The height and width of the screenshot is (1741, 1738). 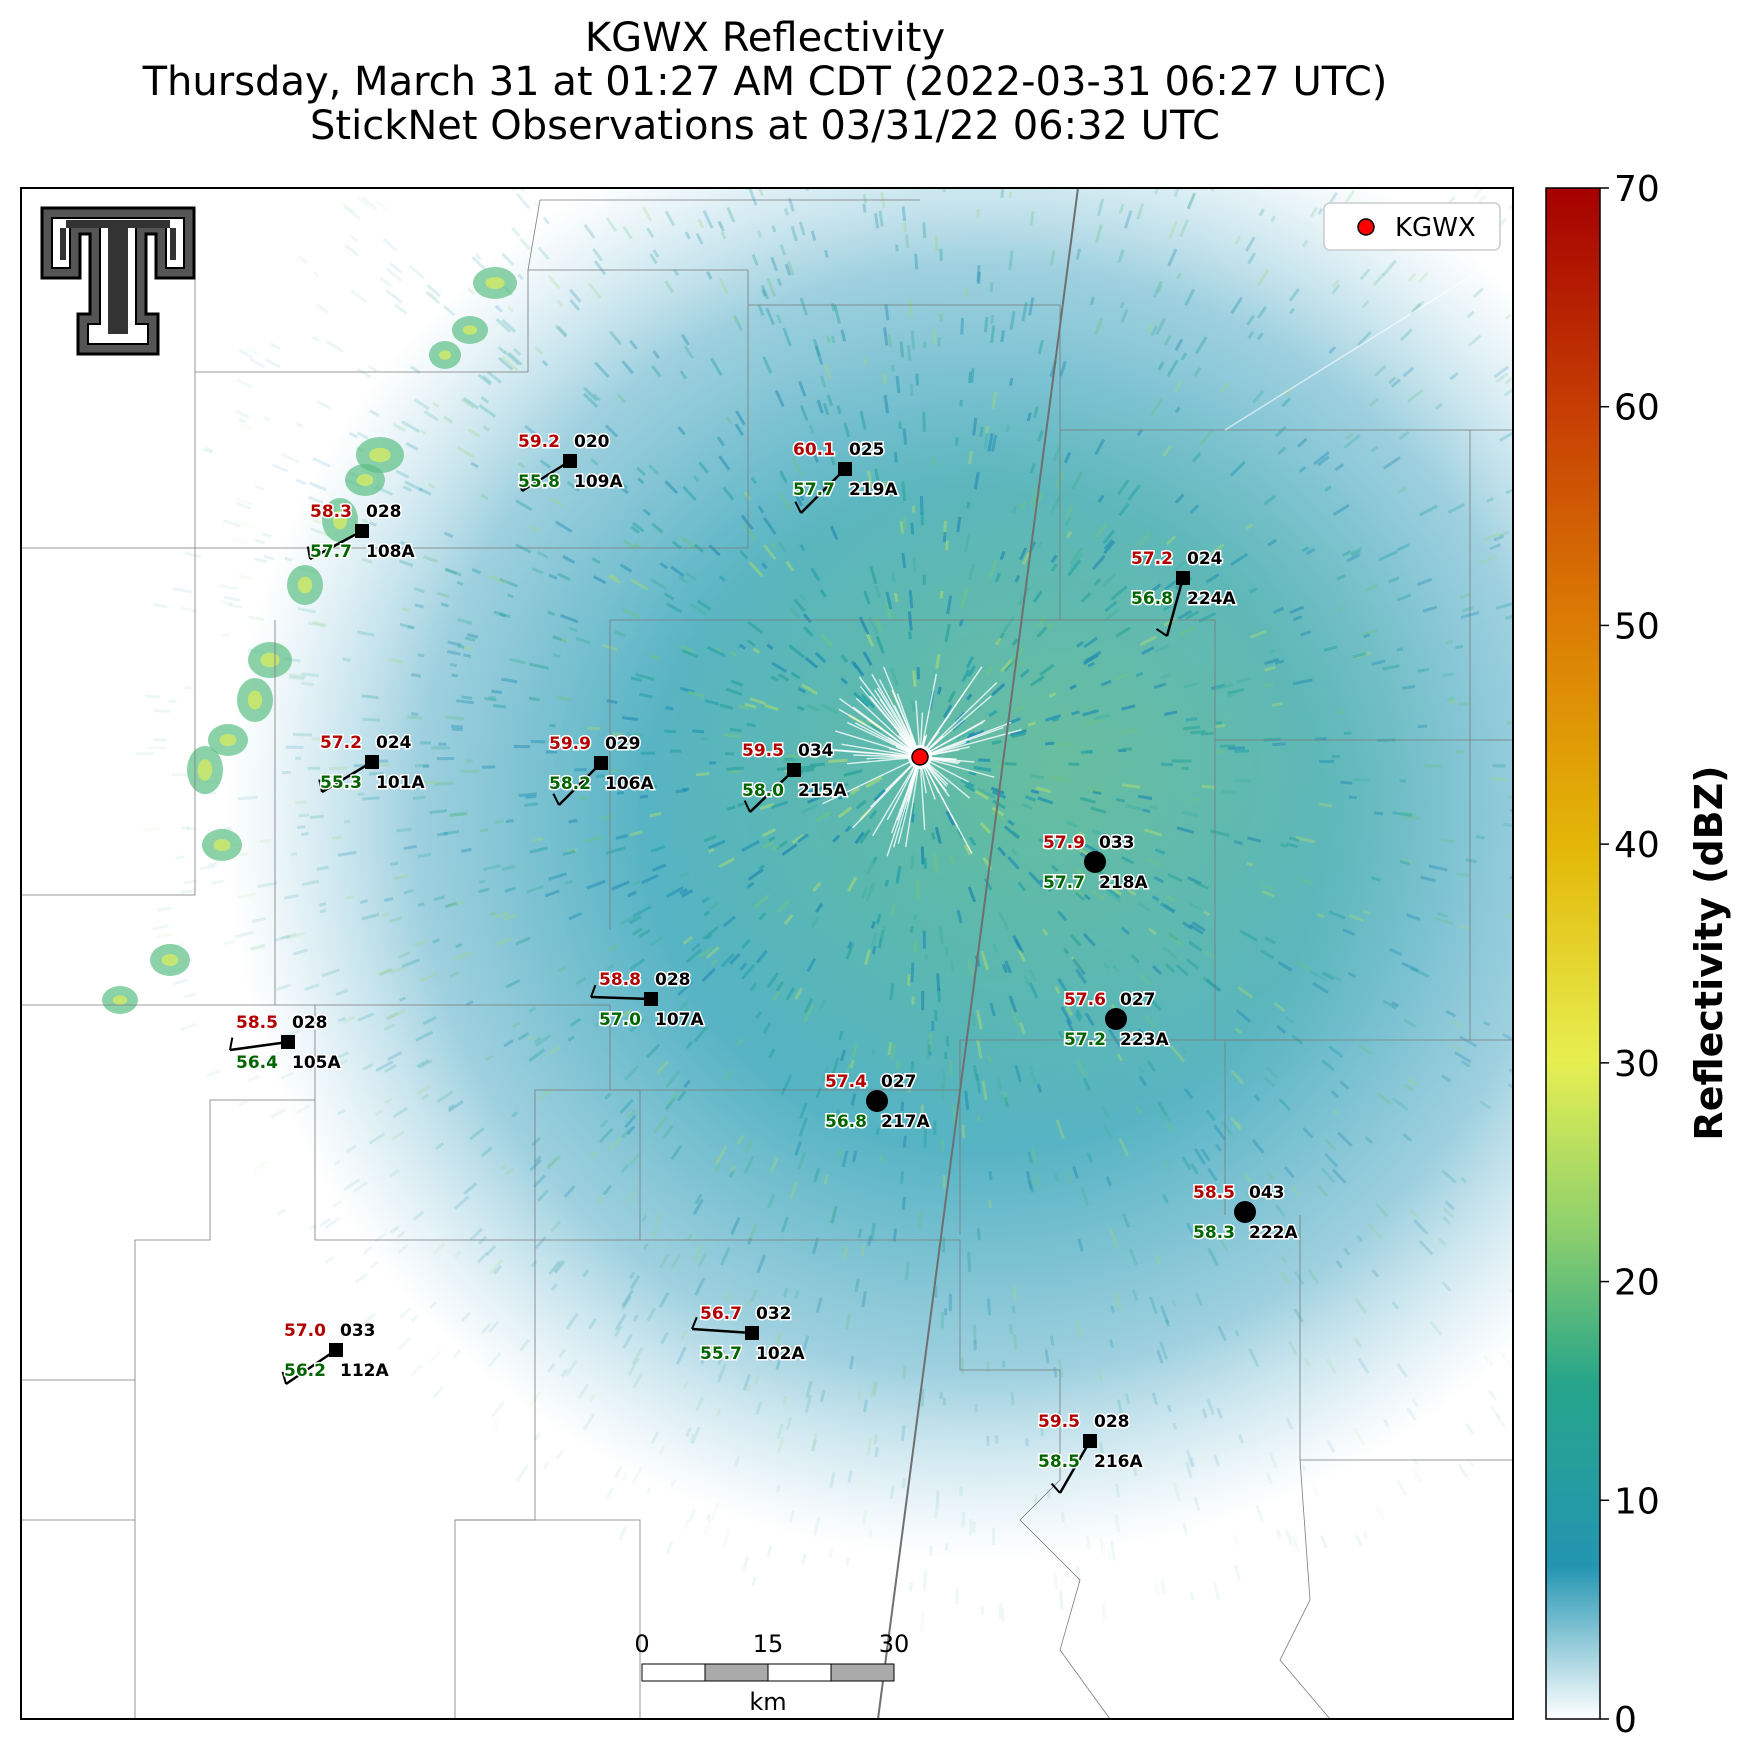 I want to click on colorbar-tick-label: 70, so click(x=1637, y=189).